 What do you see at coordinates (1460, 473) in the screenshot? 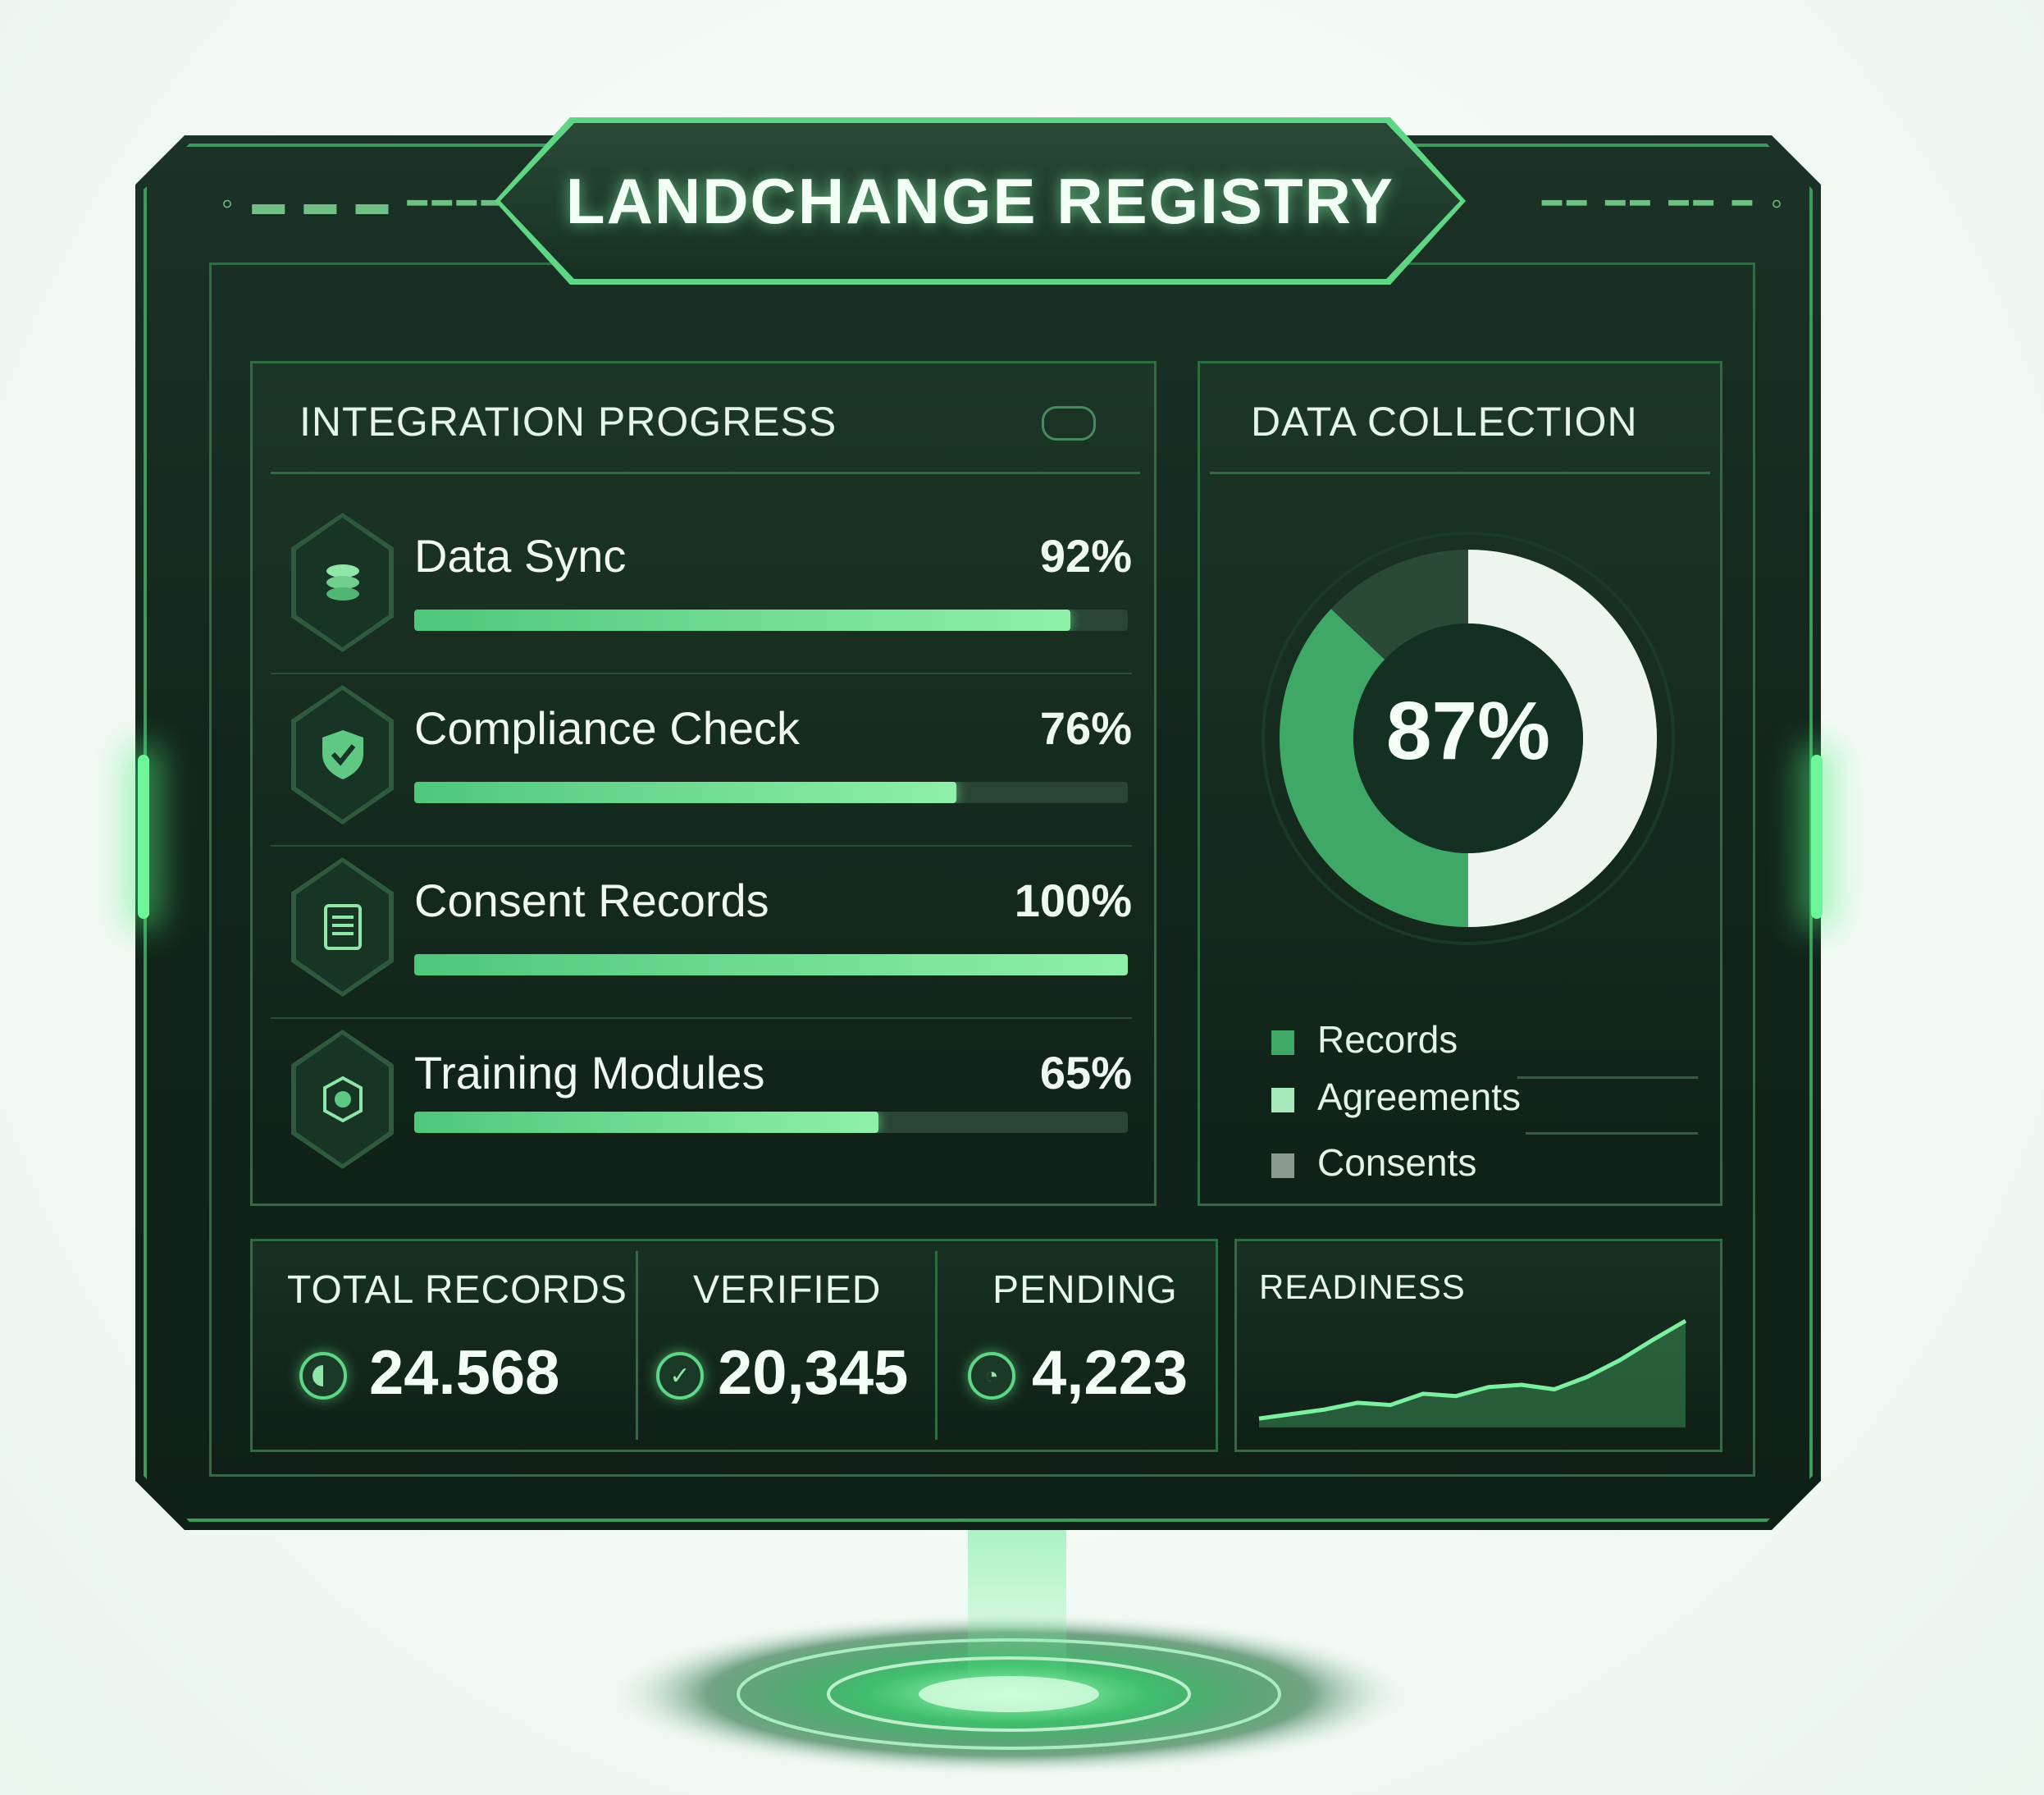
I see `collection-title-rule` at bounding box center [1460, 473].